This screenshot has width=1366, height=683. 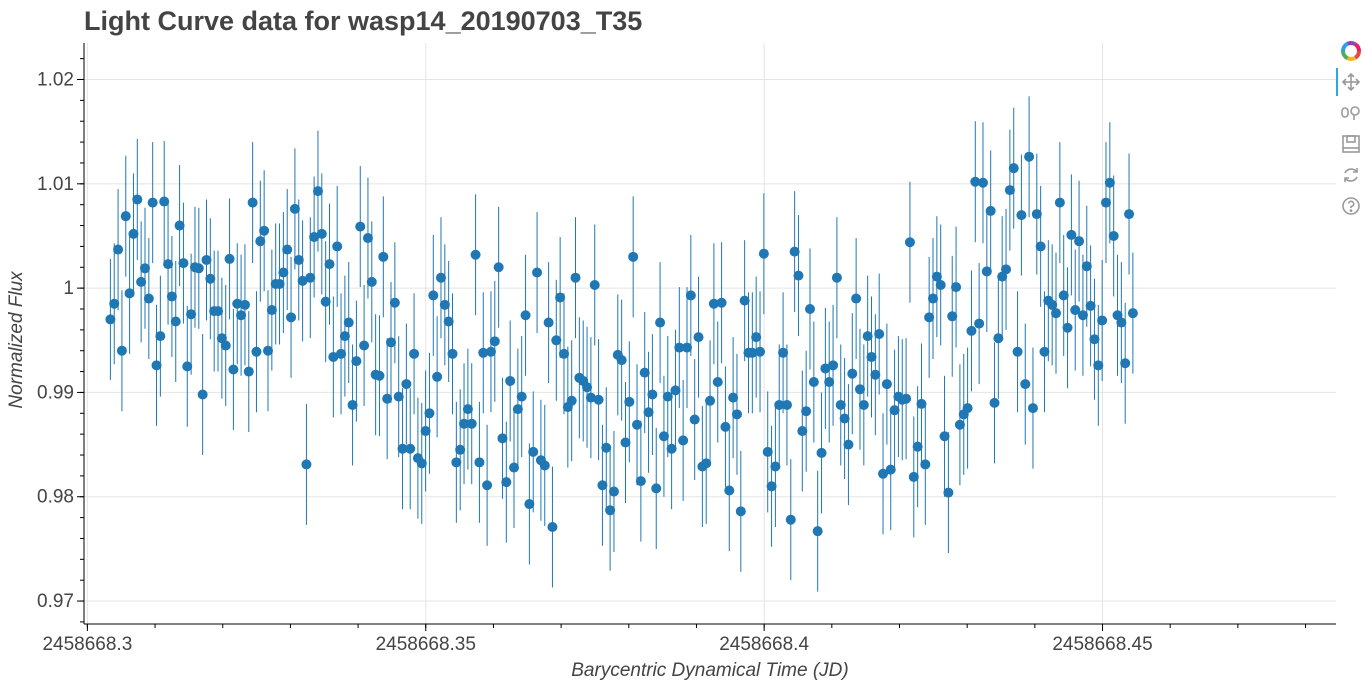 I want to click on x-tick-label: 2458668.3, so click(x=87, y=644).